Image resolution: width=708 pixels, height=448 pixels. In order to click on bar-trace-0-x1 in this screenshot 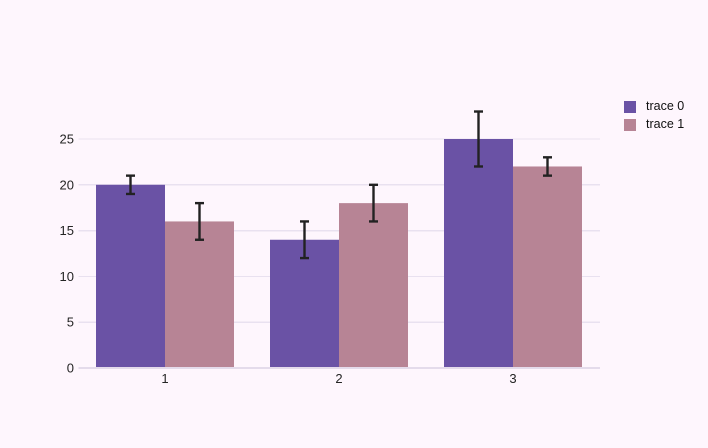, I will do `click(130, 276)`.